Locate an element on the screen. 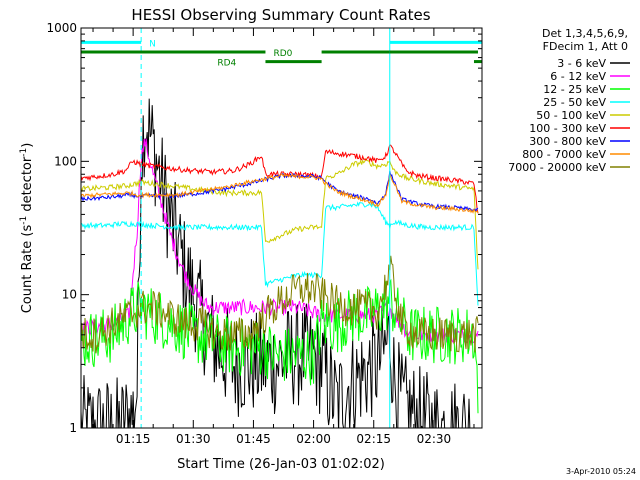  x-tick-label: 02:30 is located at coordinates (434, 439).